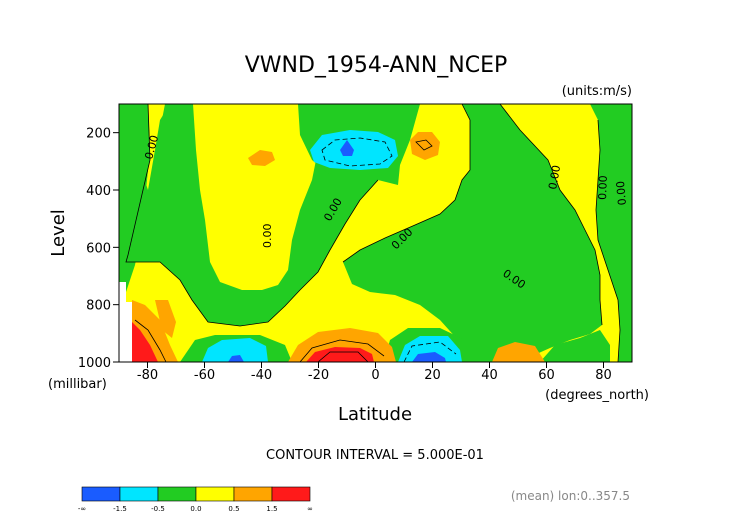 Image resolution: width=752 pixels, height=532 pixels. I want to click on neg-contour-surface-right, so click(430, 352).